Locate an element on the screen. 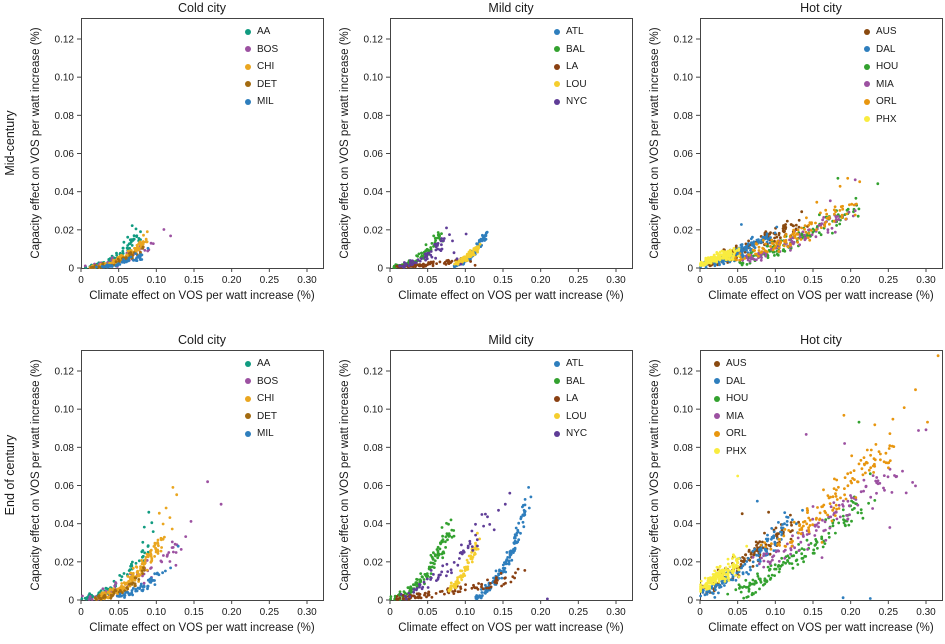 The image size is (945, 644). legend-item-CHI: CHI is located at coordinates (261, 398).